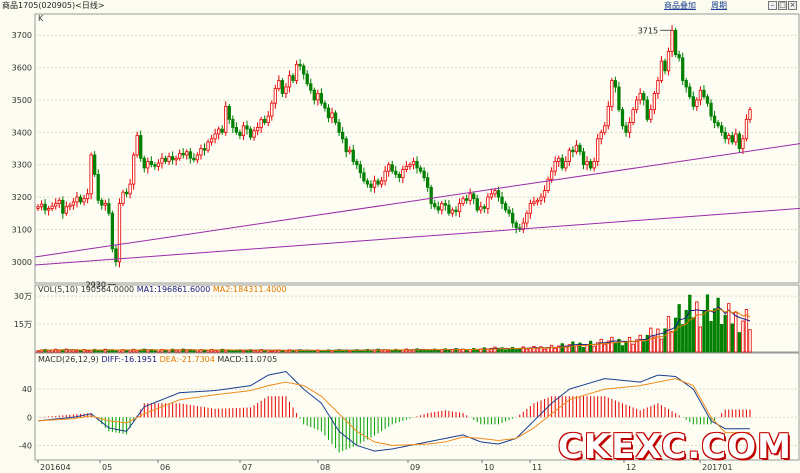 This screenshot has height=473, width=800. I want to click on high-annotation: 3715, so click(648, 30).